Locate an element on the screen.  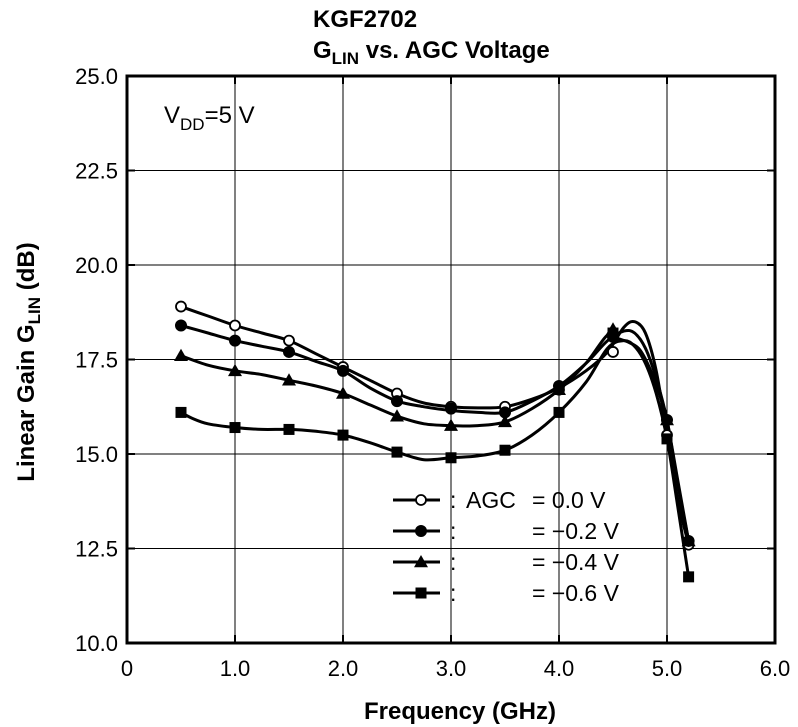
y-tick-label: 20.0 is located at coordinates (96, 265).